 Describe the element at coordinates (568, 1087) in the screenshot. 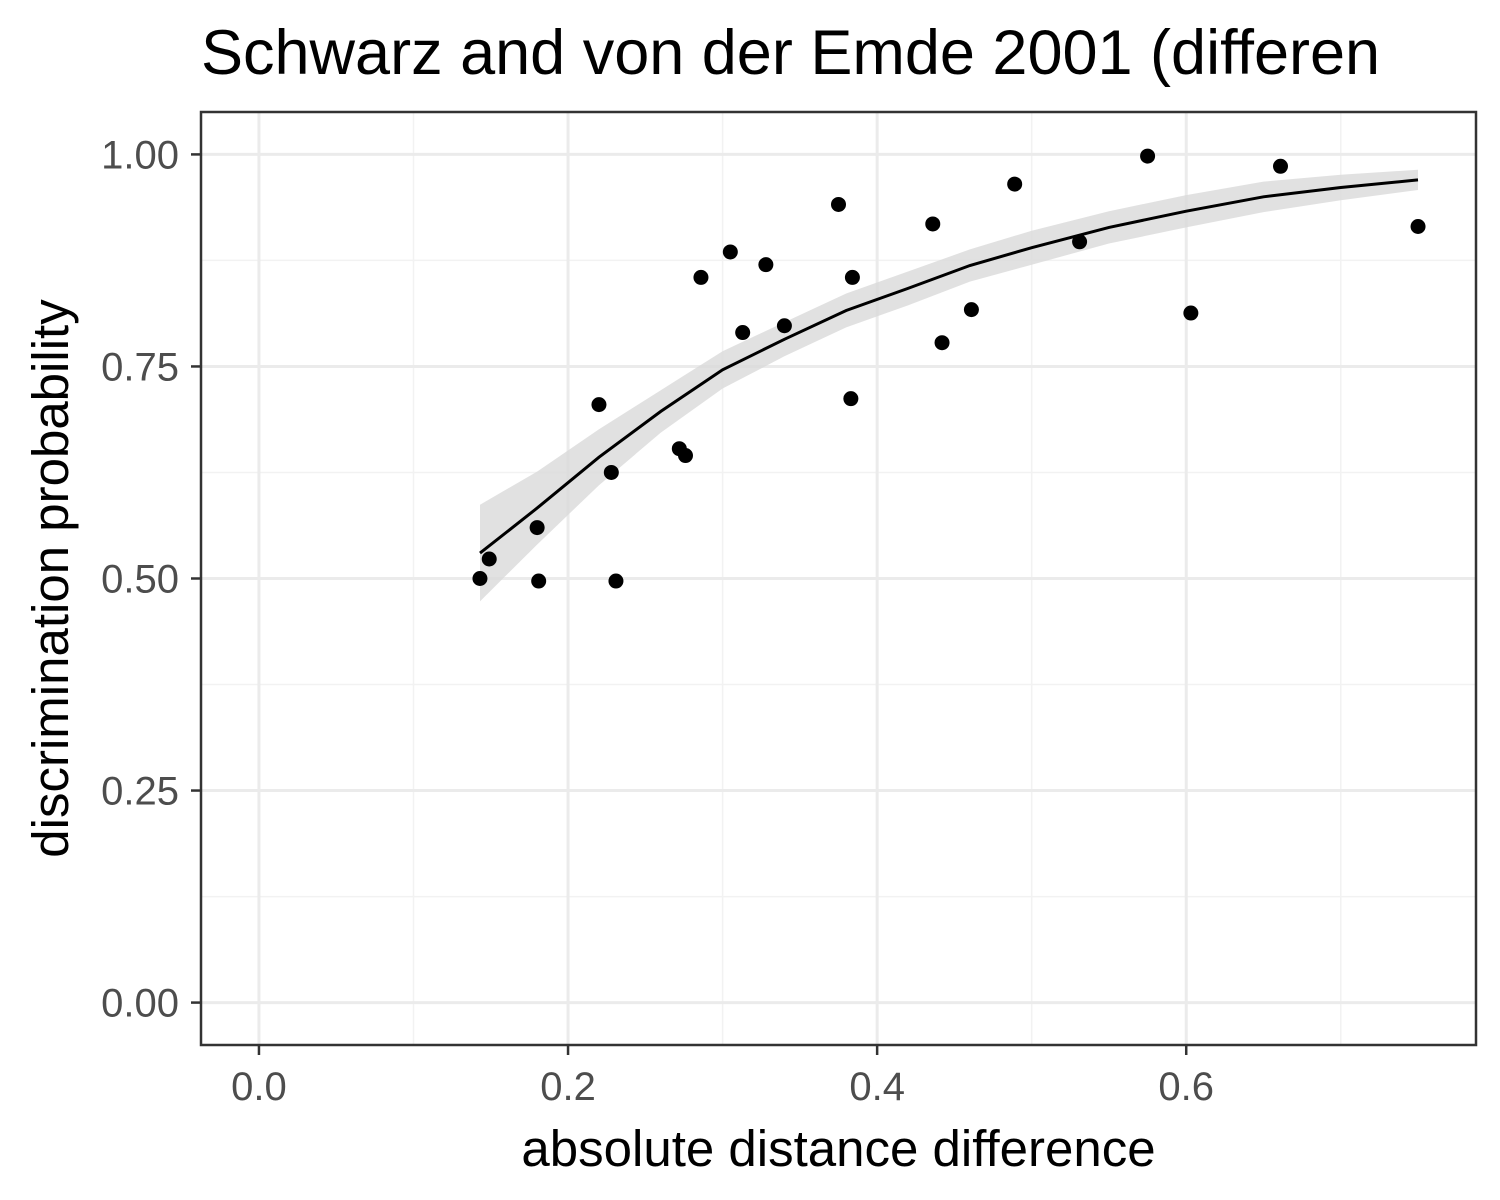

I see `x-tick-label-1: 0.2` at that location.